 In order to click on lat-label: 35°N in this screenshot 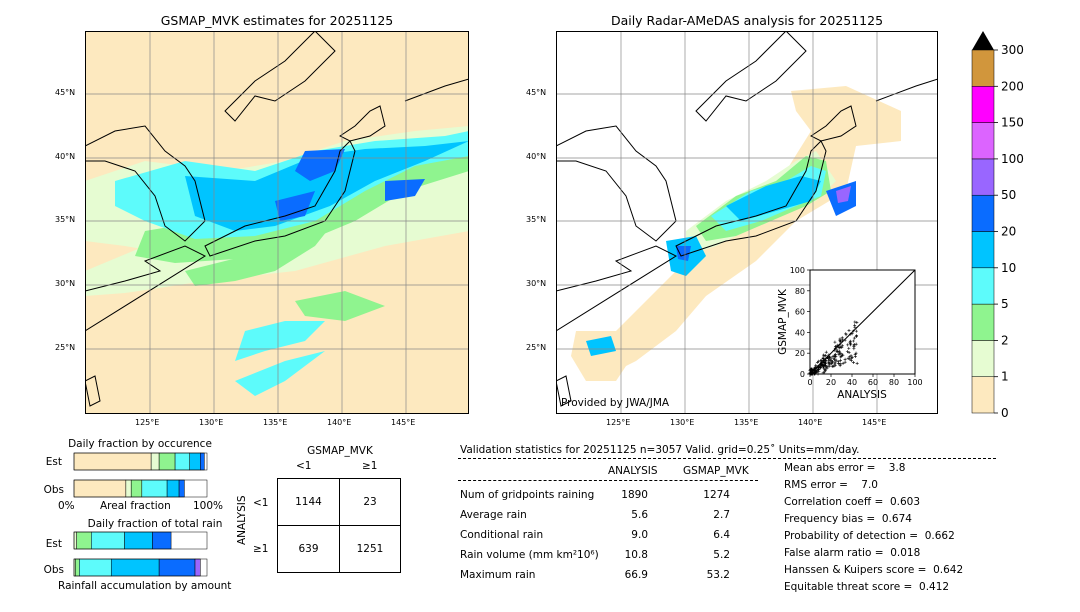, I will do `click(536, 219)`.